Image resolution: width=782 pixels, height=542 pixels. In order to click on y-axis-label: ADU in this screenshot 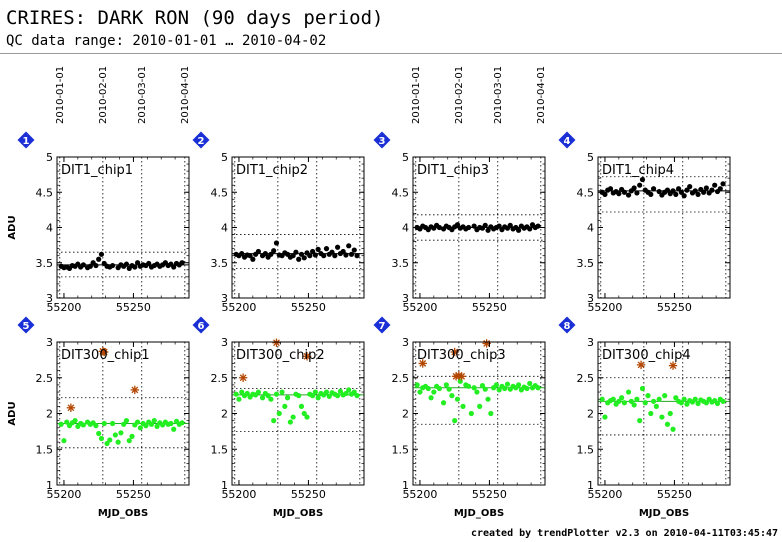, I will do `click(12, 227)`.